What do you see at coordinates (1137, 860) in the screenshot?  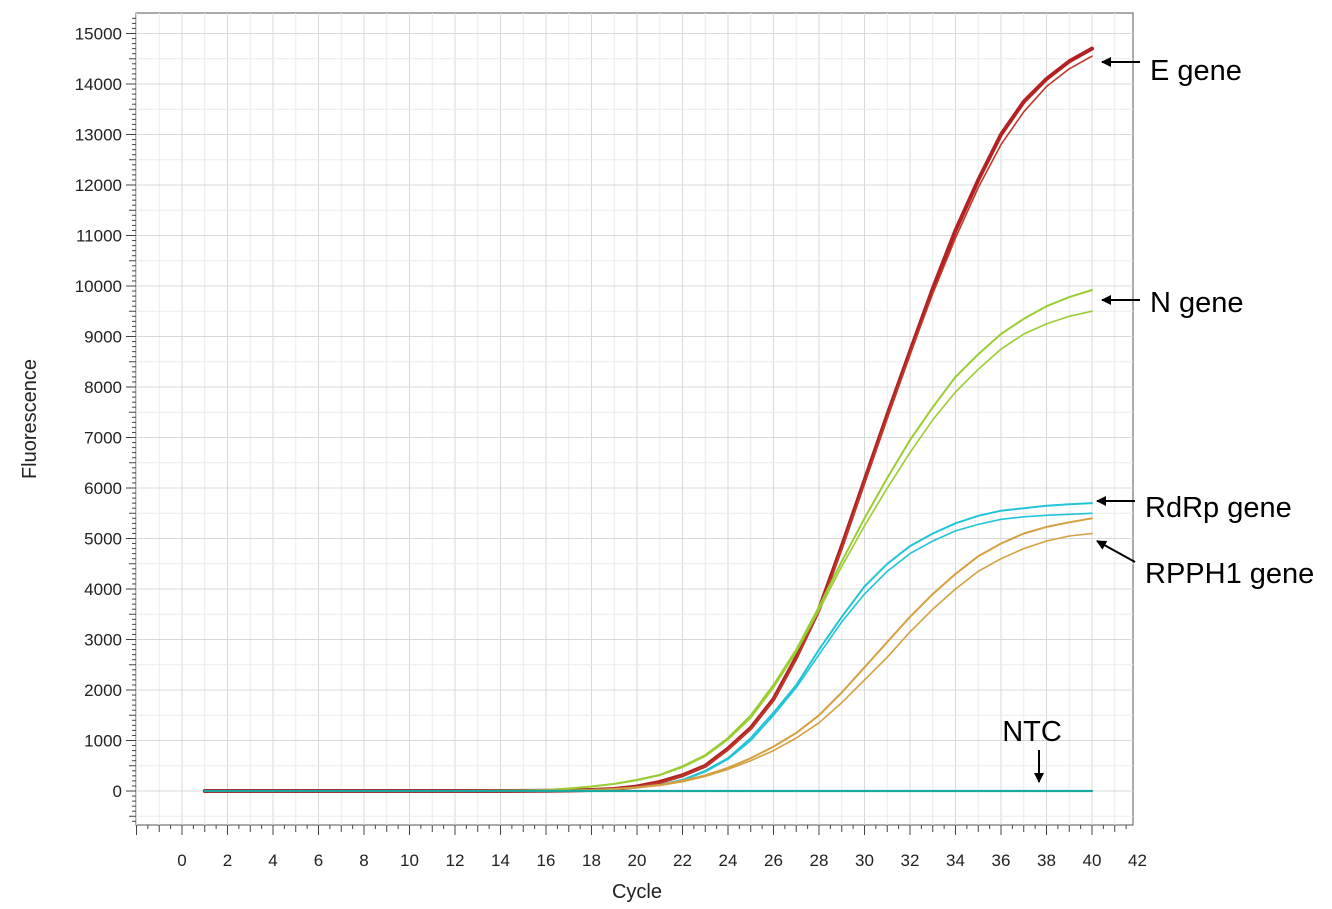 I see `x-tick-label: 42` at bounding box center [1137, 860].